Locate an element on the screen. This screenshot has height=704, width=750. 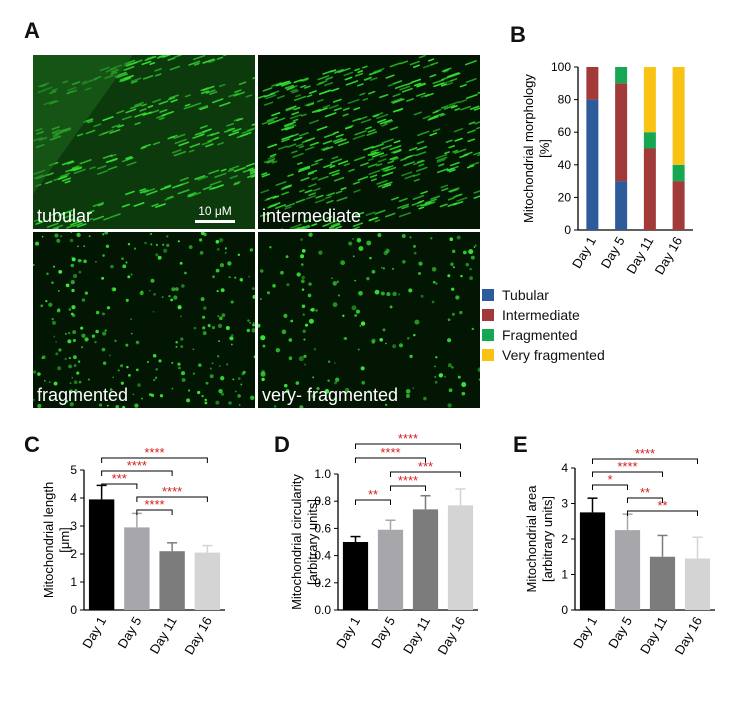
significance-label: ** is located at coordinates (662, 505).